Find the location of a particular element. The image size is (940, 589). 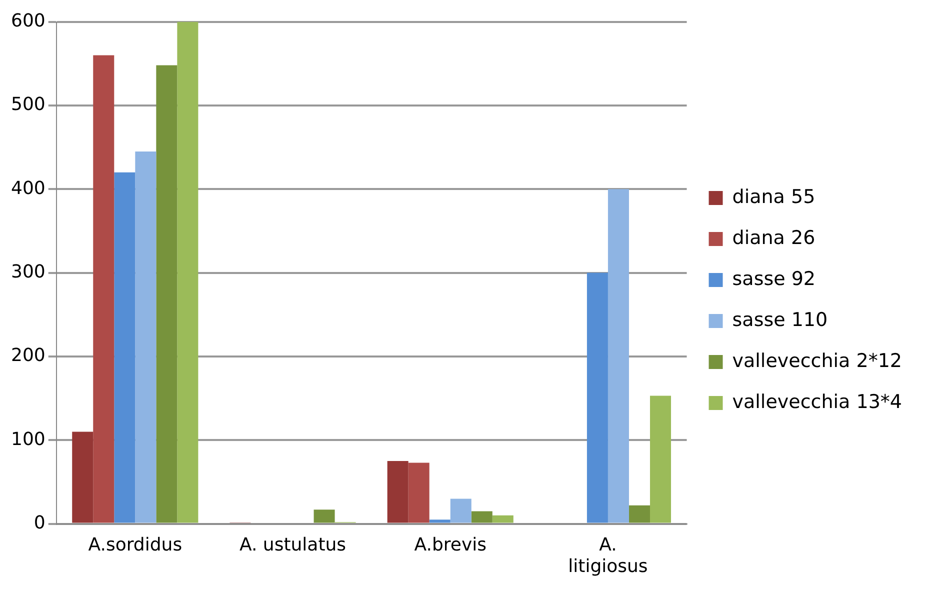

legend-label: vallevecchia 13*4 is located at coordinates (817, 401).